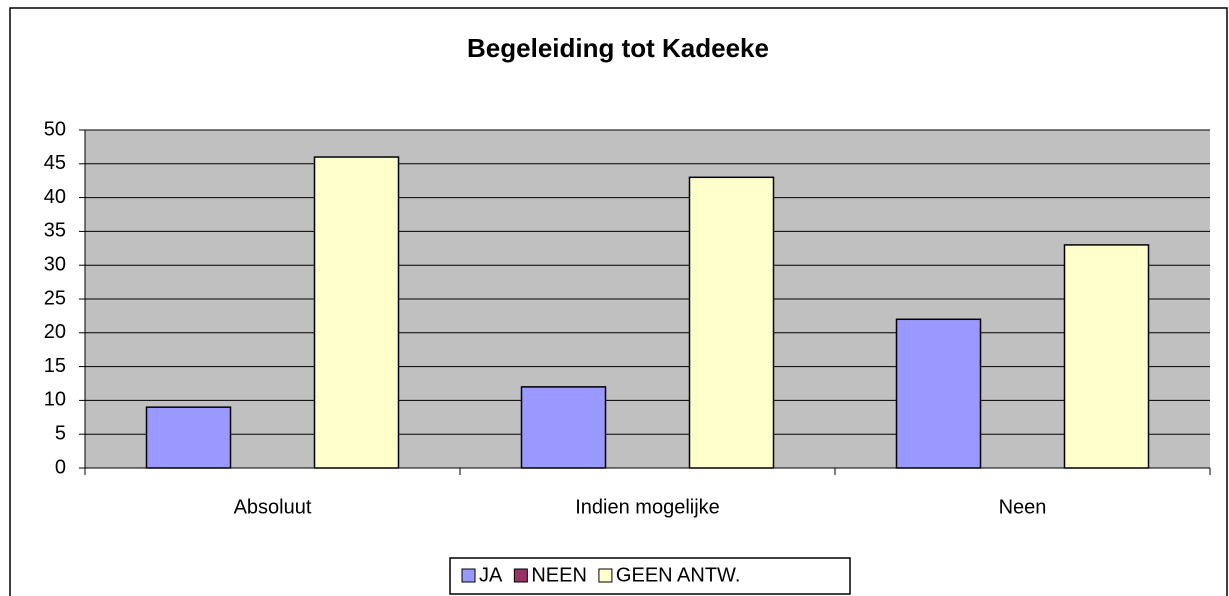 Image resolution: width=1229 pixels, height=596 pixels. What do you see at coordinates (647, 507) in the screenshot?
I see `x-tick-label: Indien mogelijke` at bounding box center [647, 507].